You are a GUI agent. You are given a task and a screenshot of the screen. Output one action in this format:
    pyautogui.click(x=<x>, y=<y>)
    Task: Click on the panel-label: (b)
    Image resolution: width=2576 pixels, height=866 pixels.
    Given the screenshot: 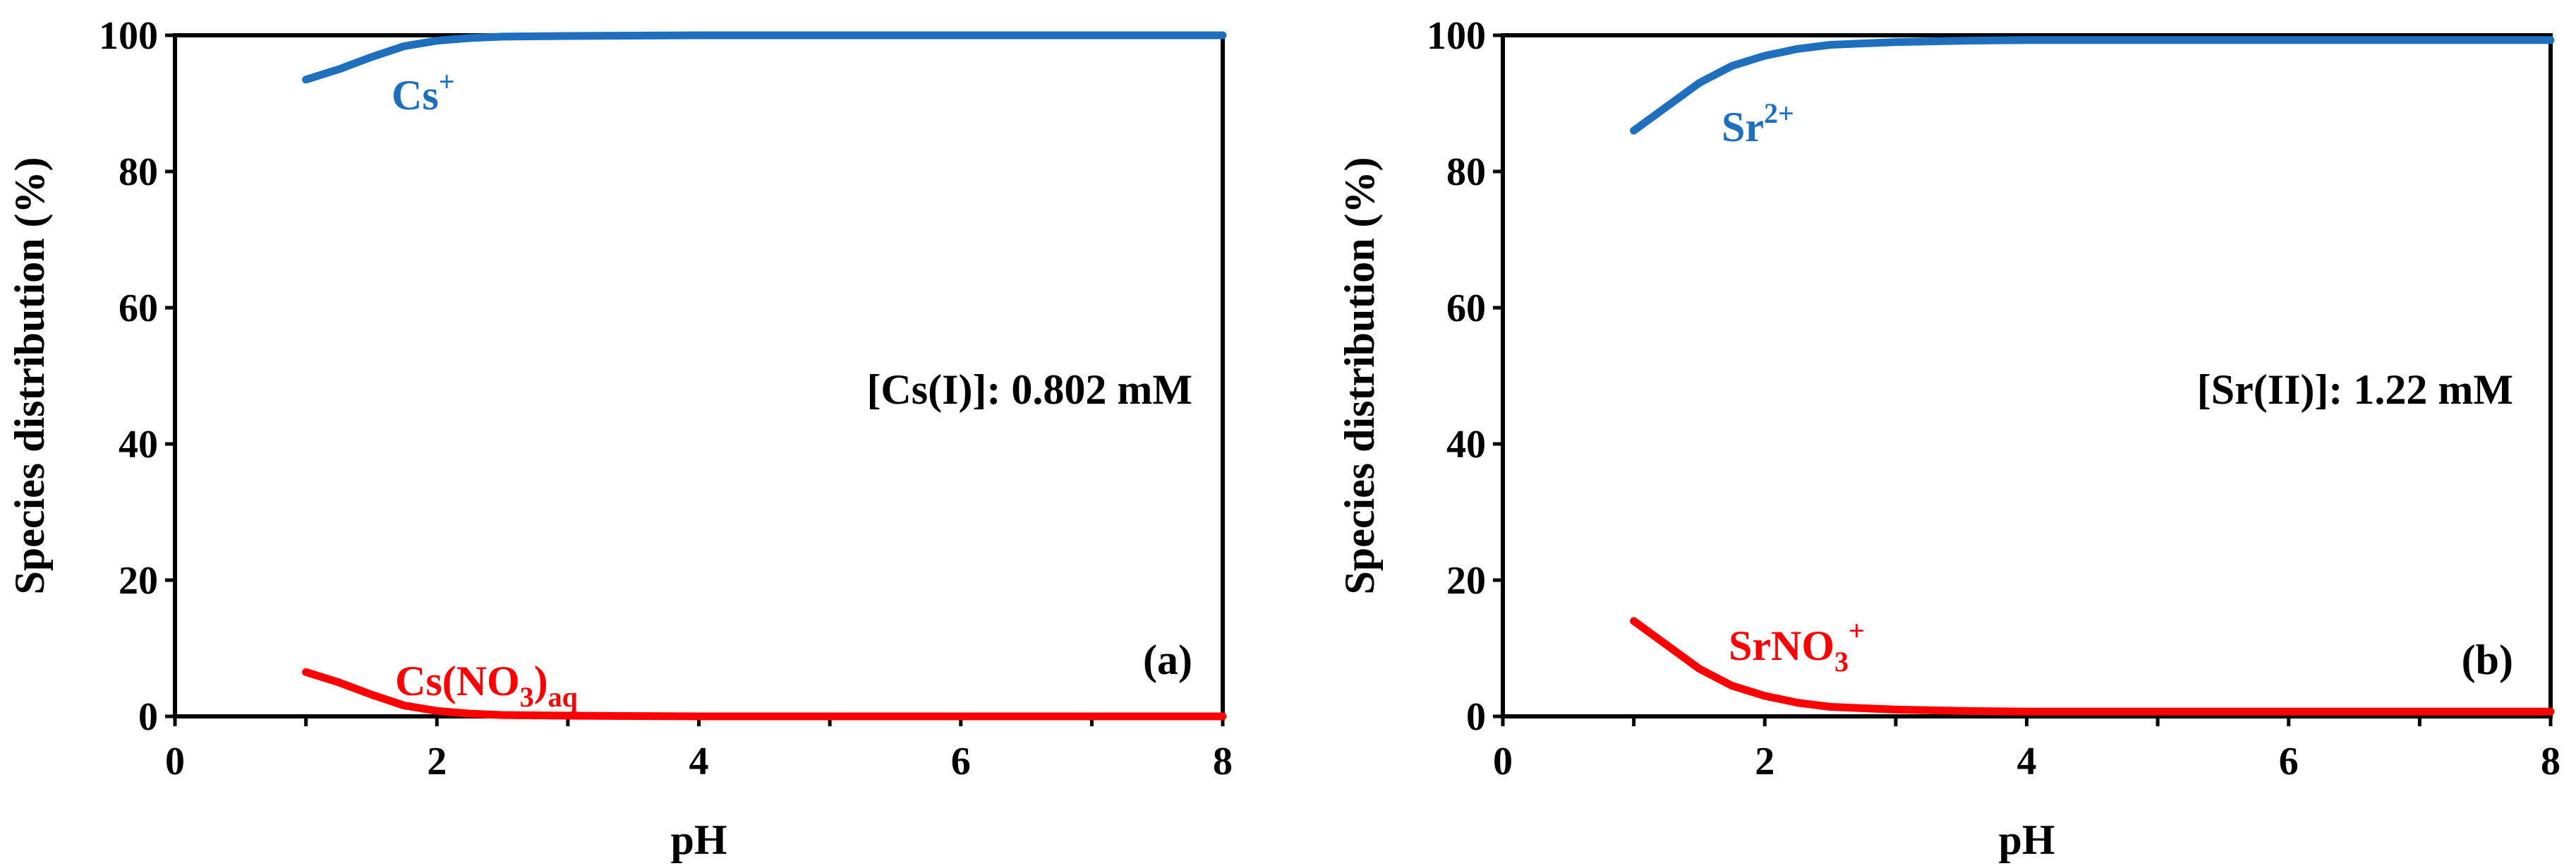 What is the action you would take?
    pyautogui.click(x=2488, y=660)
    